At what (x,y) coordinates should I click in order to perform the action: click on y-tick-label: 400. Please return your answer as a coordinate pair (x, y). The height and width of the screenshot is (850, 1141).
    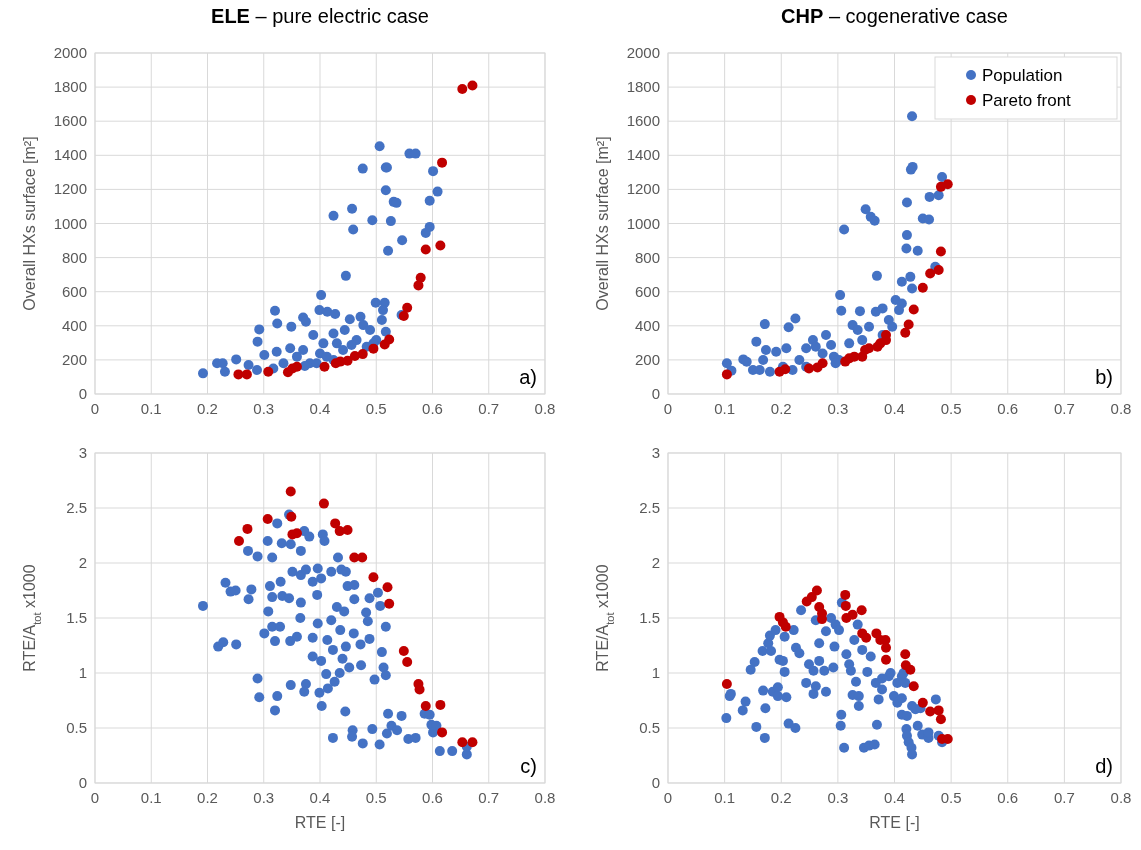
    Looking at the image, I should click on (647, 325).